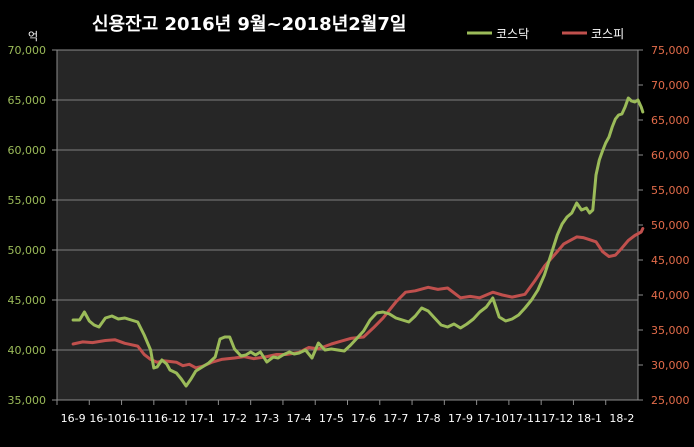 This screenshot has width=694, height=447. I want to click on right-tick-label: 55,000, so click(670, 190).